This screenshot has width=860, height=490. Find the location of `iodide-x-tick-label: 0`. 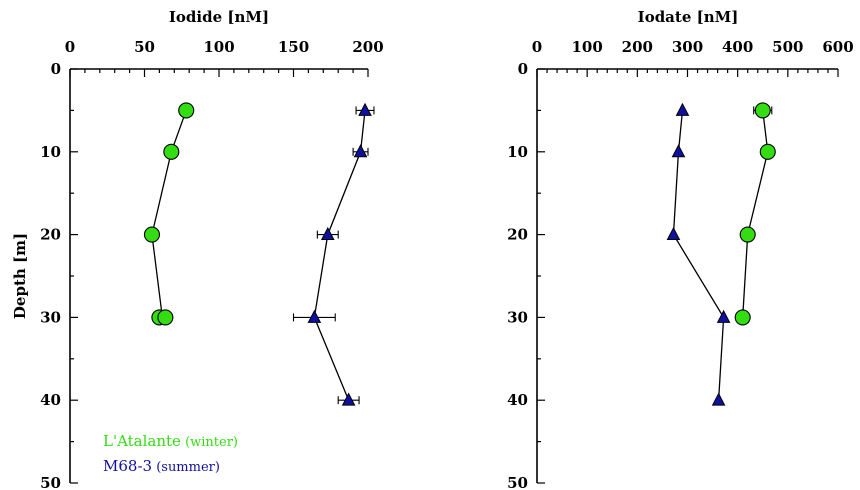

iodide-x-tick-label: 0 is located at coordinates (70, 47).